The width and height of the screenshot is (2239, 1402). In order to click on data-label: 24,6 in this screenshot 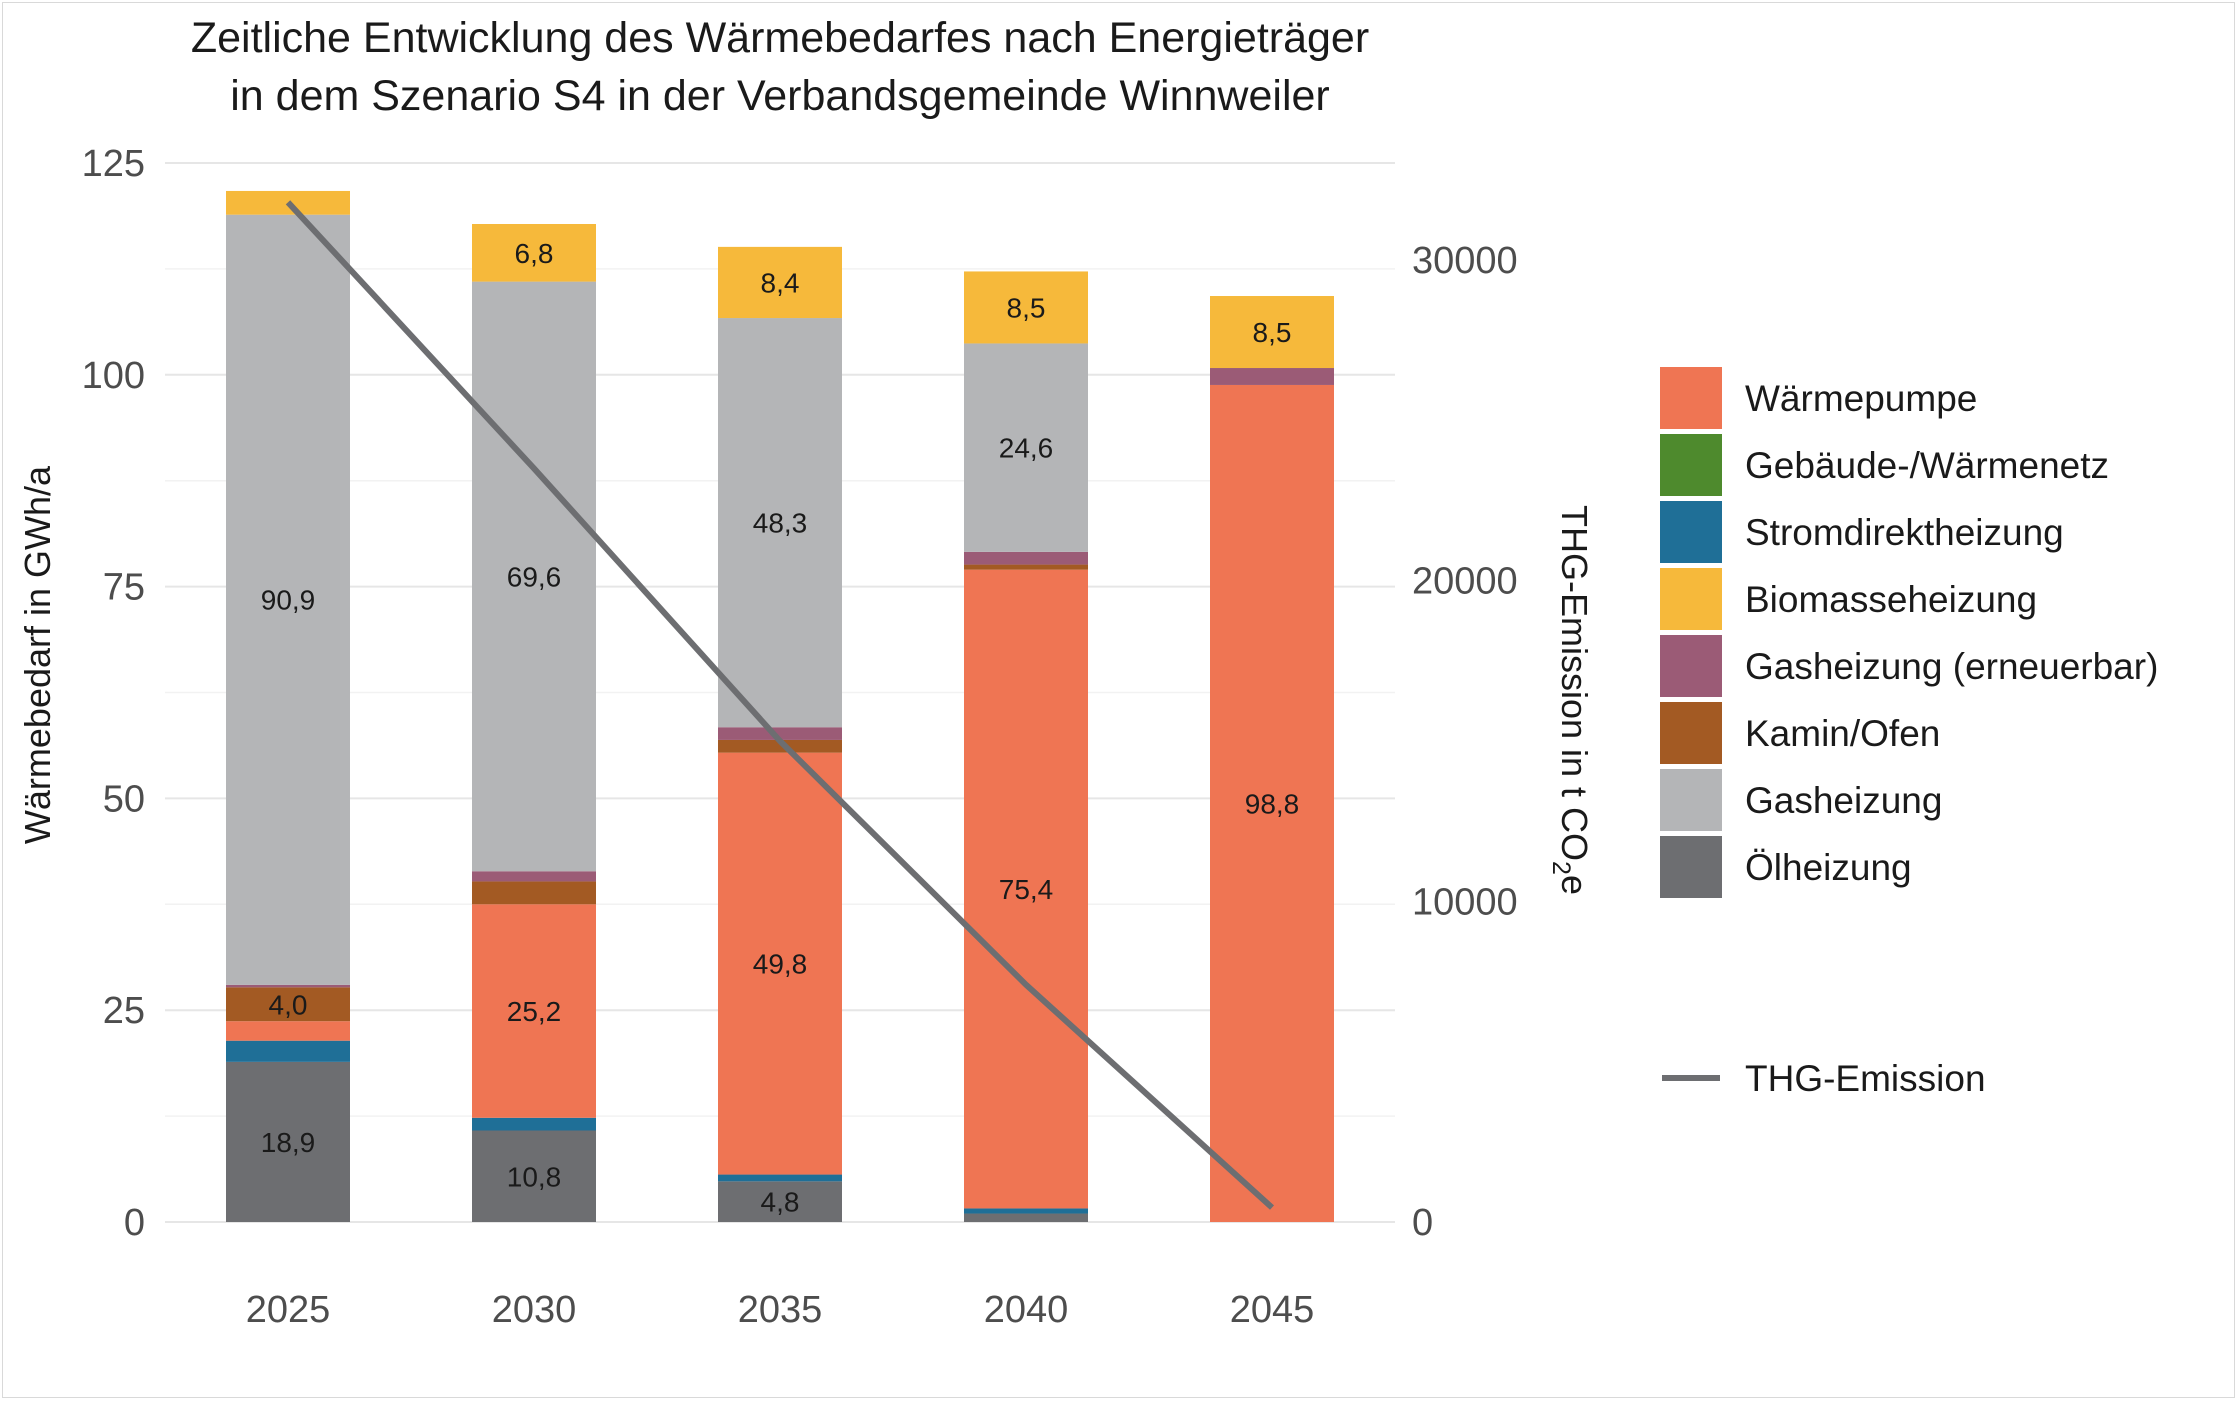, I will do `click(1026, 448)`.